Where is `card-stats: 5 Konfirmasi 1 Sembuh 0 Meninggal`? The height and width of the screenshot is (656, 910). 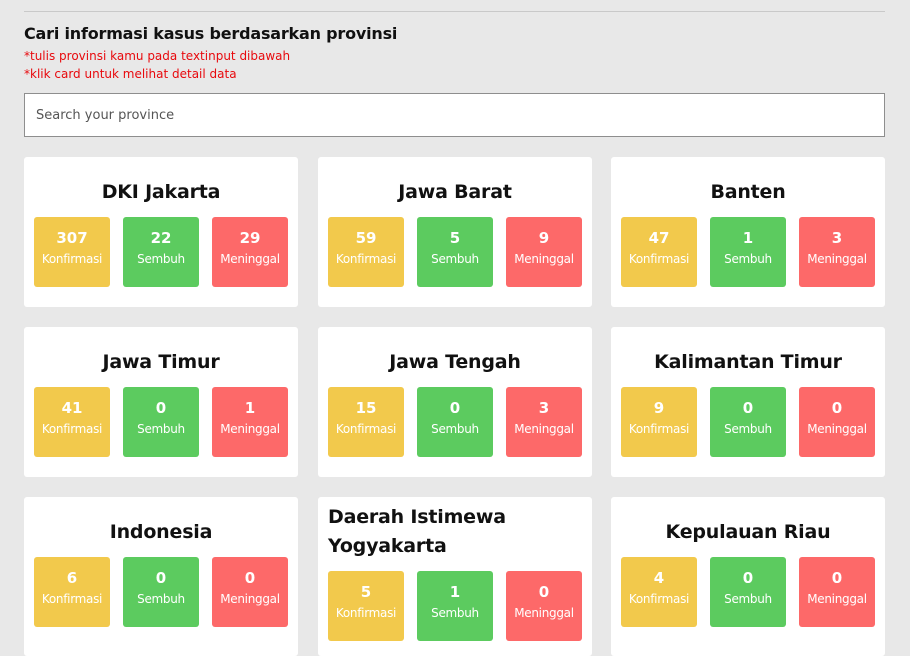
card-stats: 5 Konfirmasi 1 Sembuh 0 Meninggal is located at coordinates (455, 606).